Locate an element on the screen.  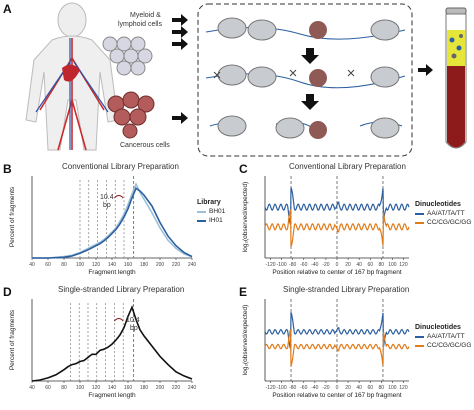
panel-e-label: E is located at coordinates (243, 292).